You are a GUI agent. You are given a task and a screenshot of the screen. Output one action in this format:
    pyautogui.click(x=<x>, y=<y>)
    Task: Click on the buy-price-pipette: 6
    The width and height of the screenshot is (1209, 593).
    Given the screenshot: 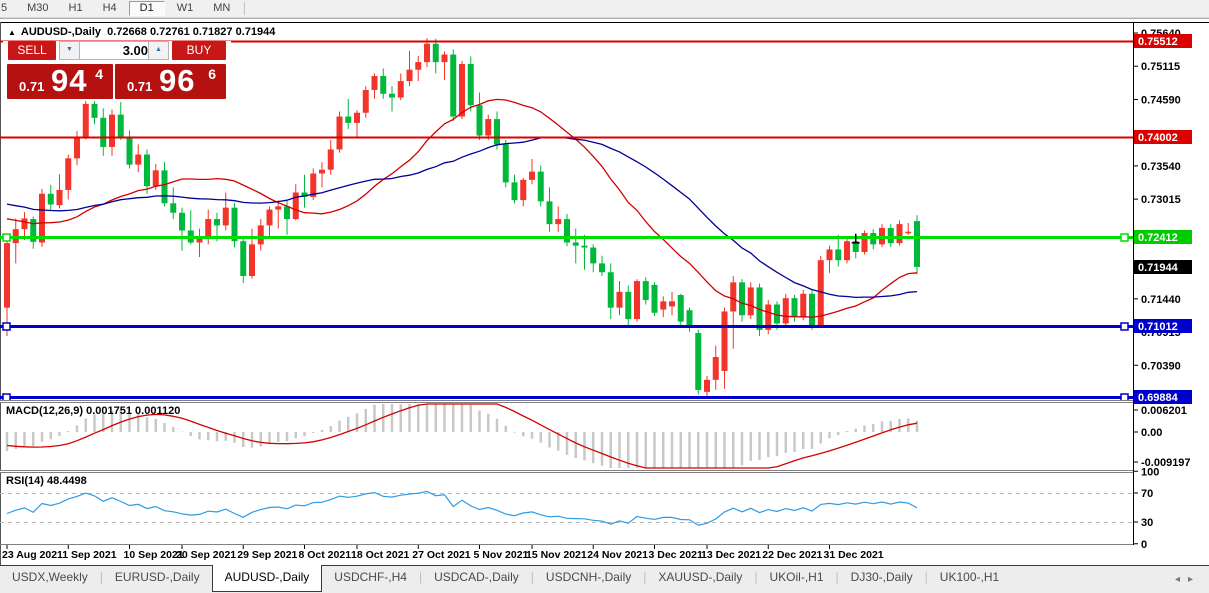 What is the action you would take?
    pyautogui.click(x=212, y=74)
    